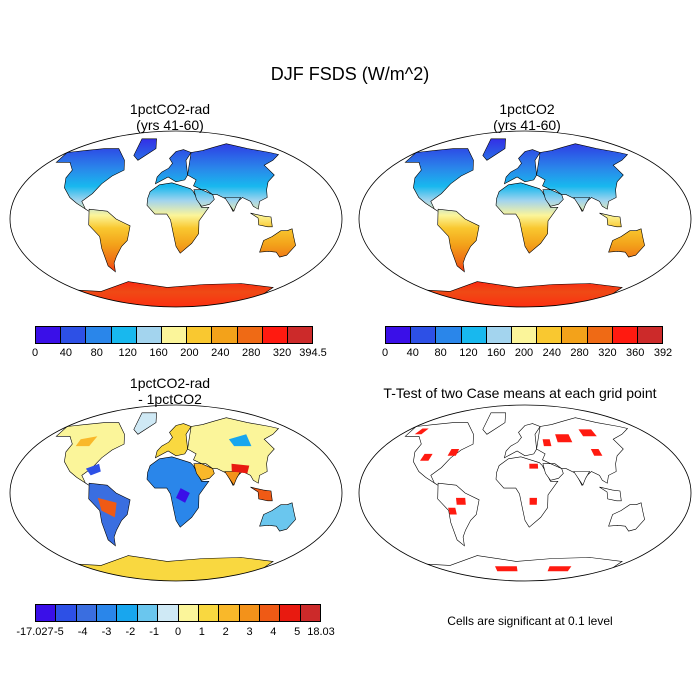  What do you see at coordinates (249, 632) in the screenshot?
I see `colorbar-tick-label: 3` at bounding box center [249, 632].